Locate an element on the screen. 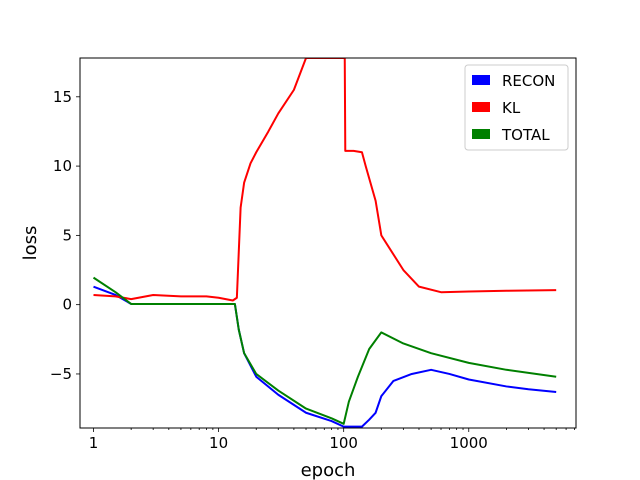 The height and width of the screenshot is (480, 640). y-tick-label: 10 is located at coordinates (62, 166).